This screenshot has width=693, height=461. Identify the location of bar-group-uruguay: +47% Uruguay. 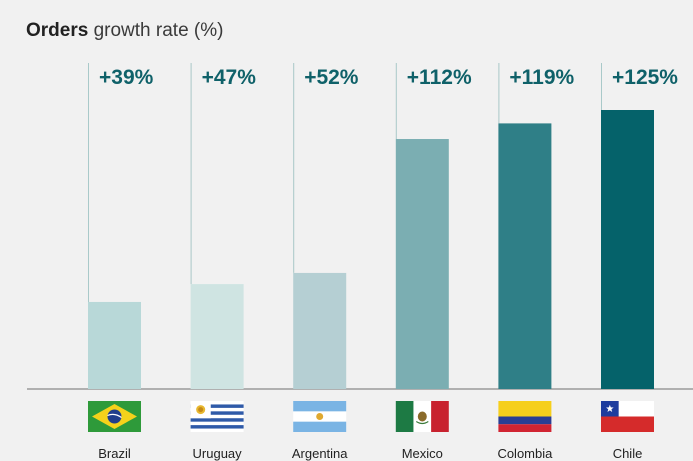
(223, 262).